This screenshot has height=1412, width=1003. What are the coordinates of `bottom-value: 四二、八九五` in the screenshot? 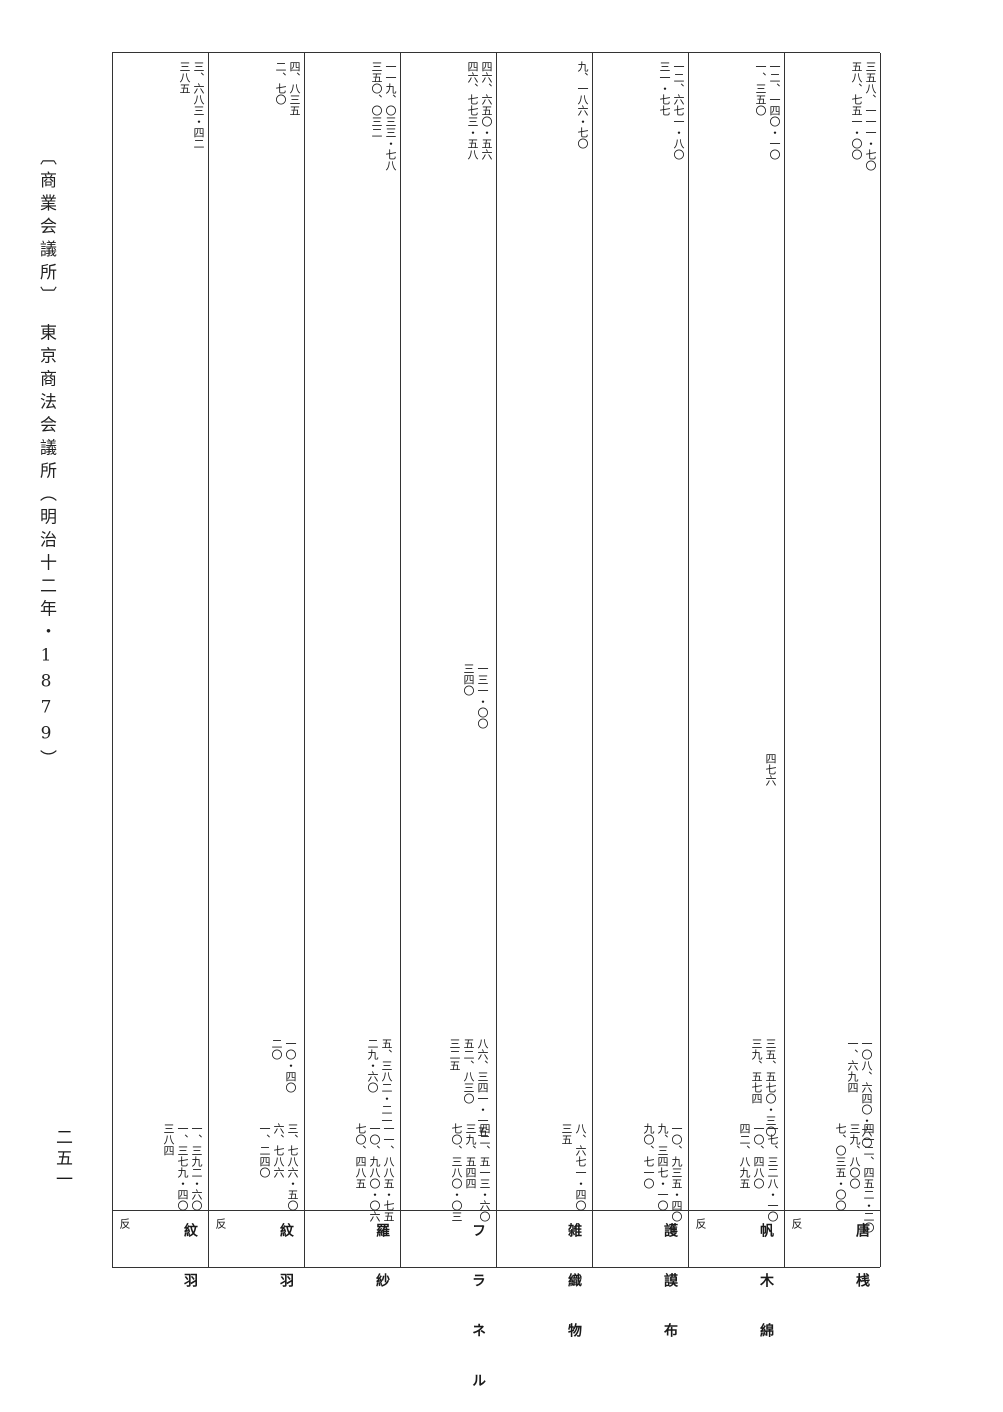 It's located at (744, 1156).